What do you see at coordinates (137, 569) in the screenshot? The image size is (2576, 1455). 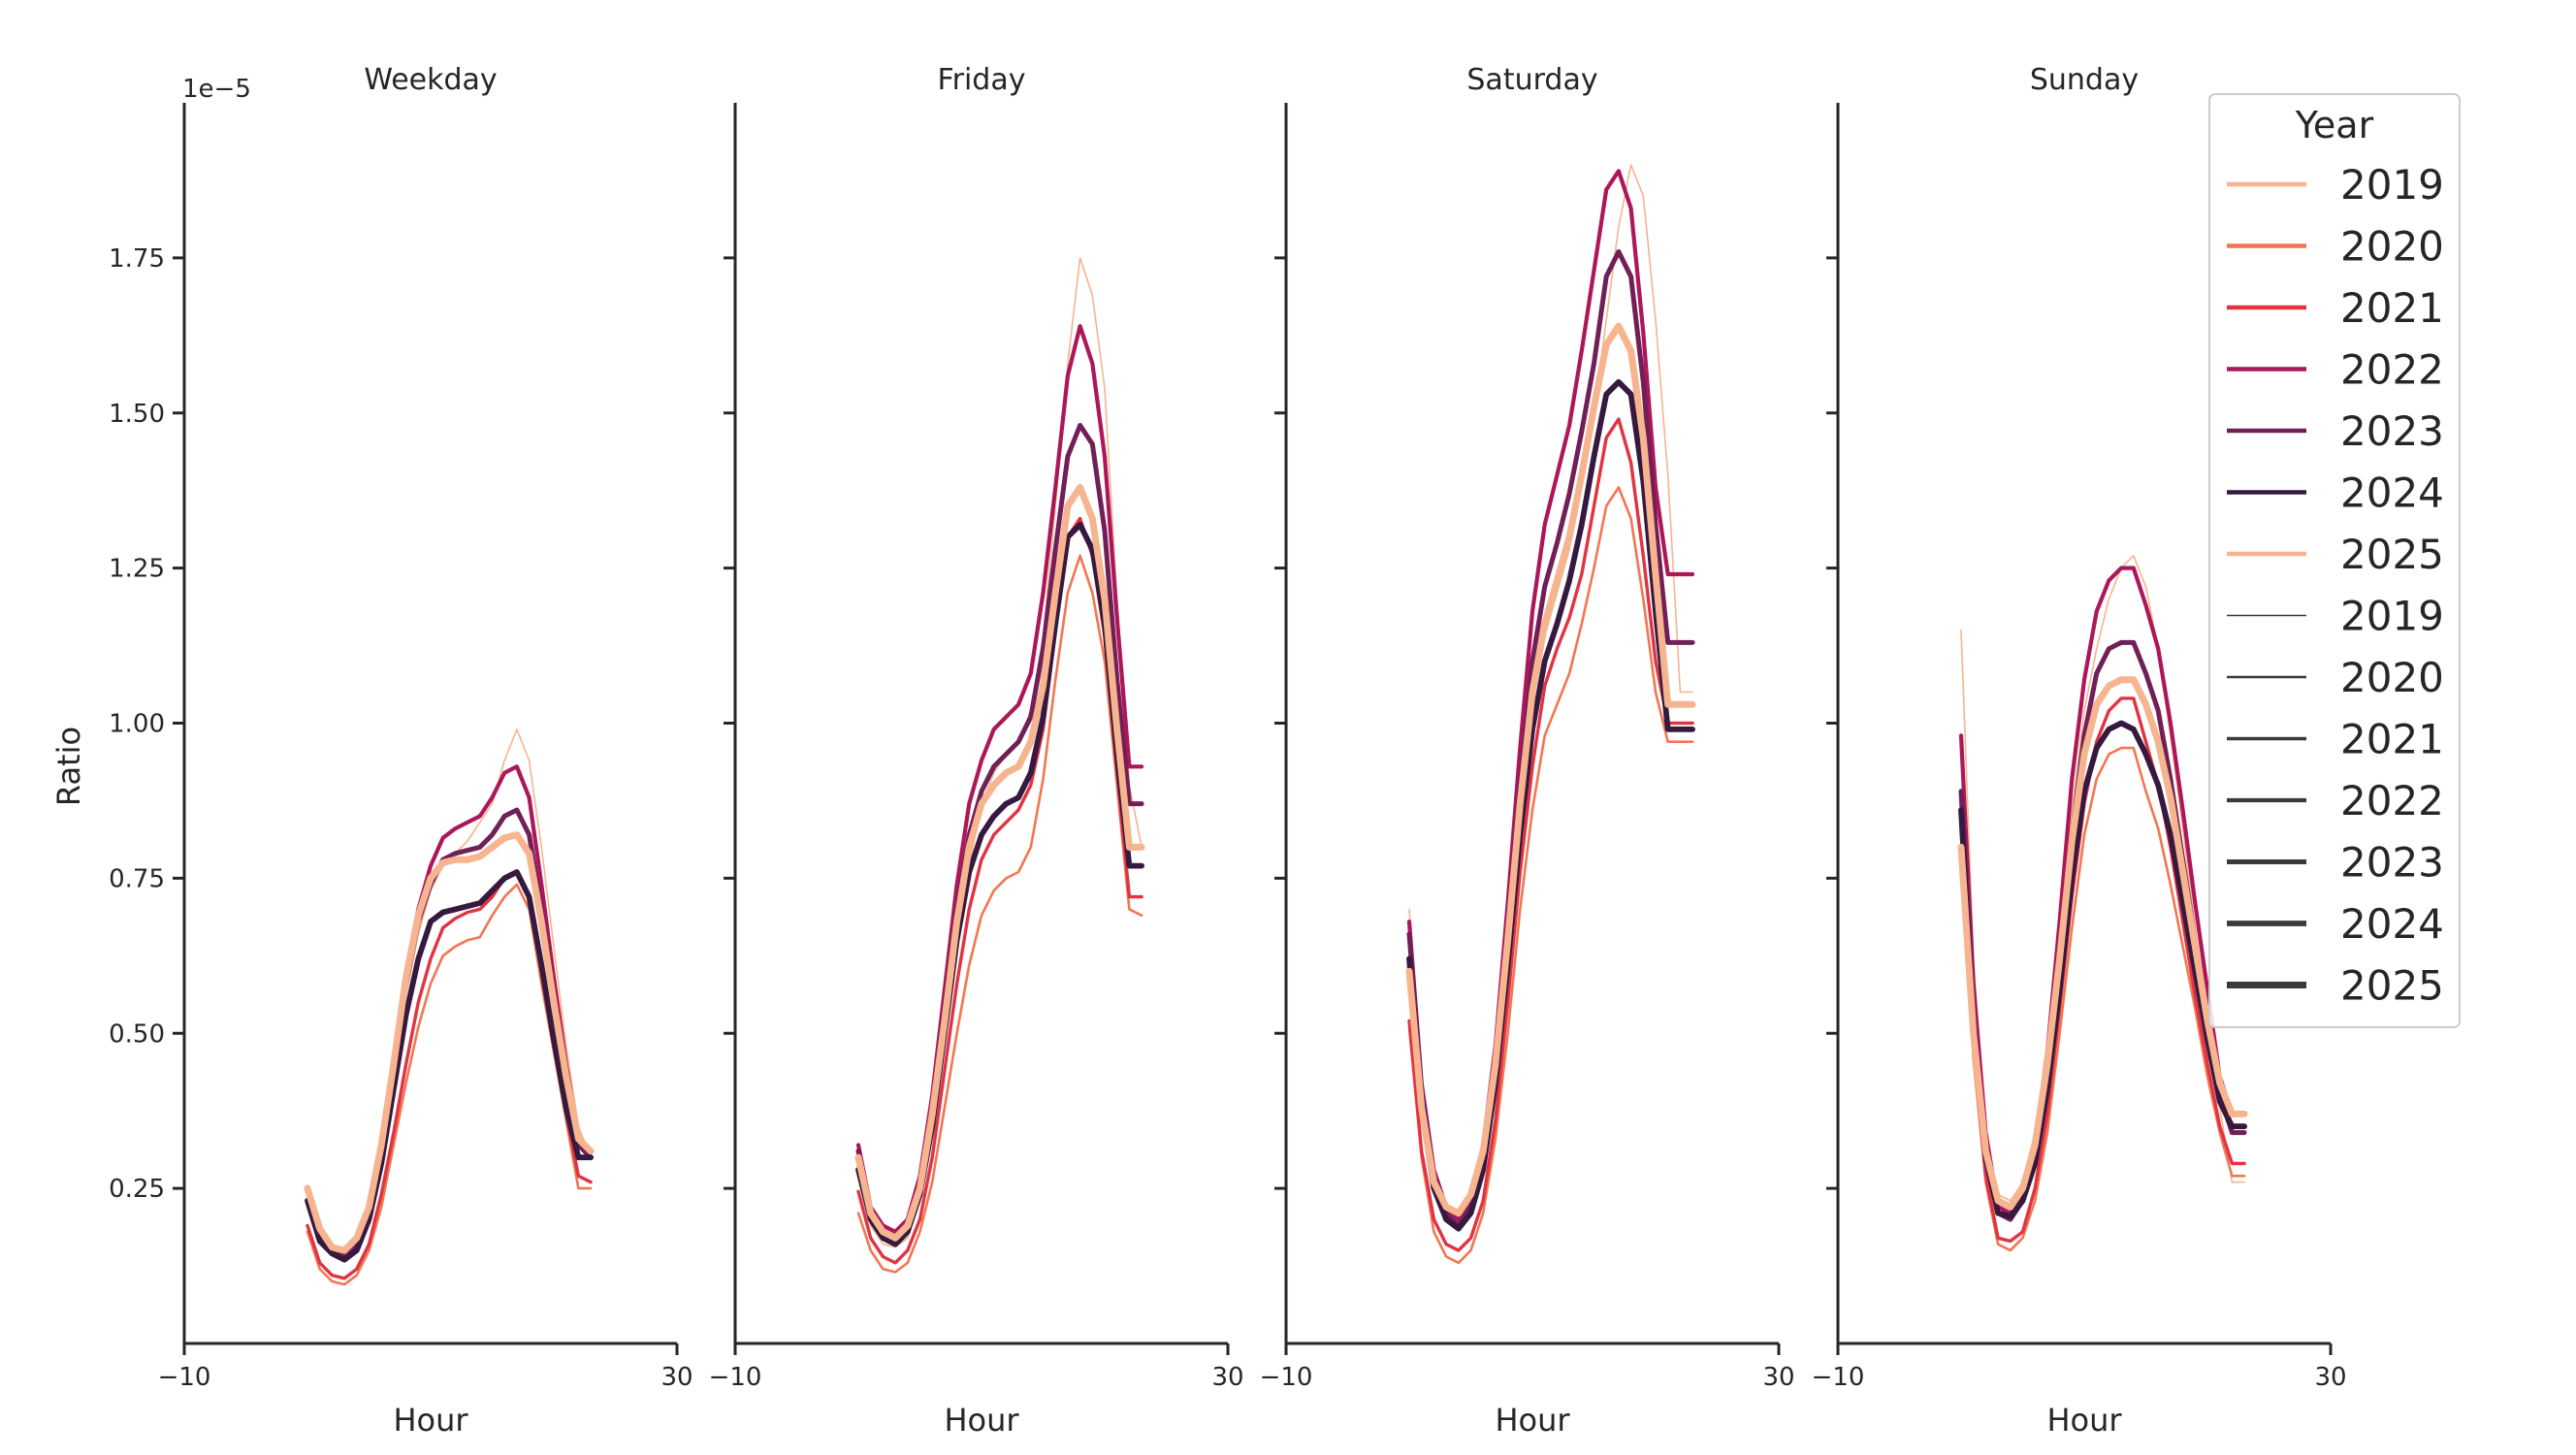 I see `y-tick-label: 1.25` at bounding box center [137, 569].